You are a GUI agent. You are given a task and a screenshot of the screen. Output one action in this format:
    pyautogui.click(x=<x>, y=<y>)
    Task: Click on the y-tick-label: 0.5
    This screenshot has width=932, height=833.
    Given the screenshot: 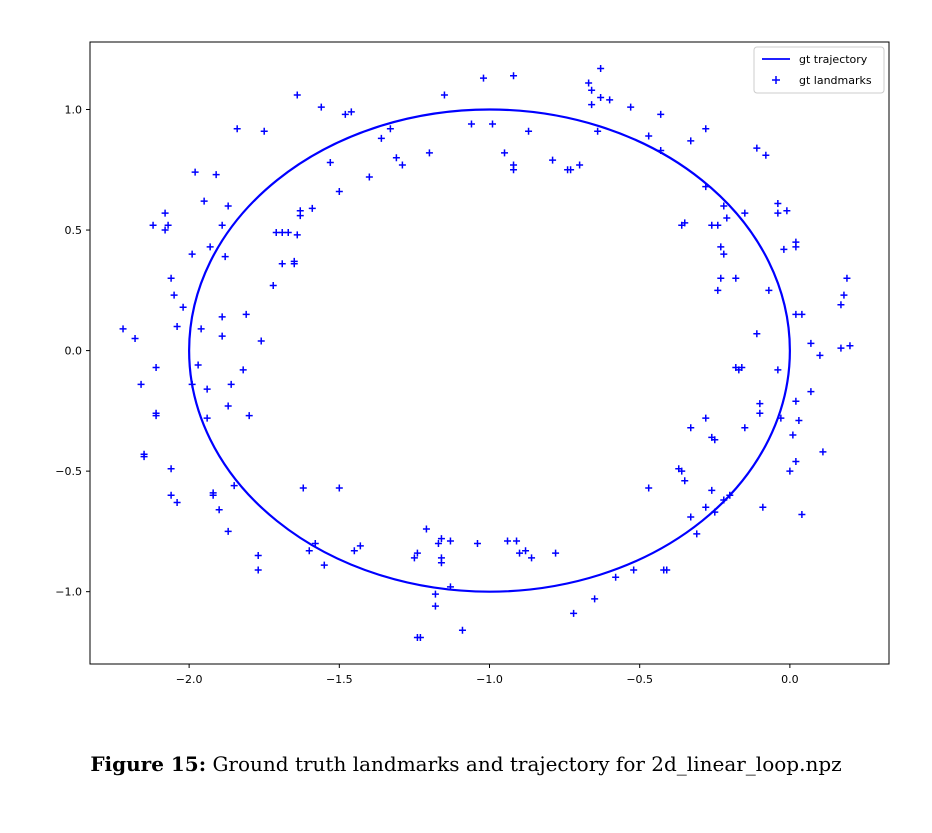 What is the action you would take?
    pyautogui.click(x=74, y=230)
    